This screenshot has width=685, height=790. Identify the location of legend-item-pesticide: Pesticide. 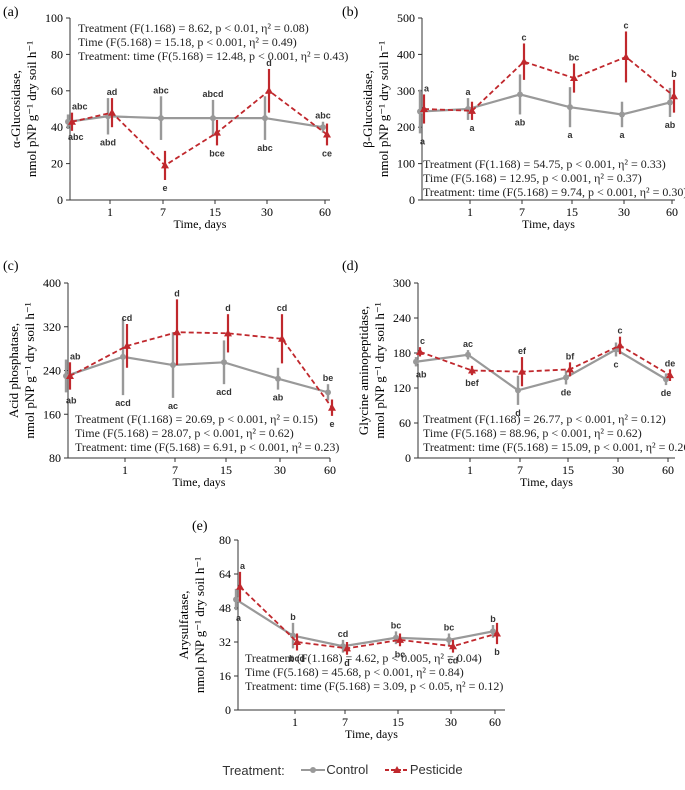
(423, 769).